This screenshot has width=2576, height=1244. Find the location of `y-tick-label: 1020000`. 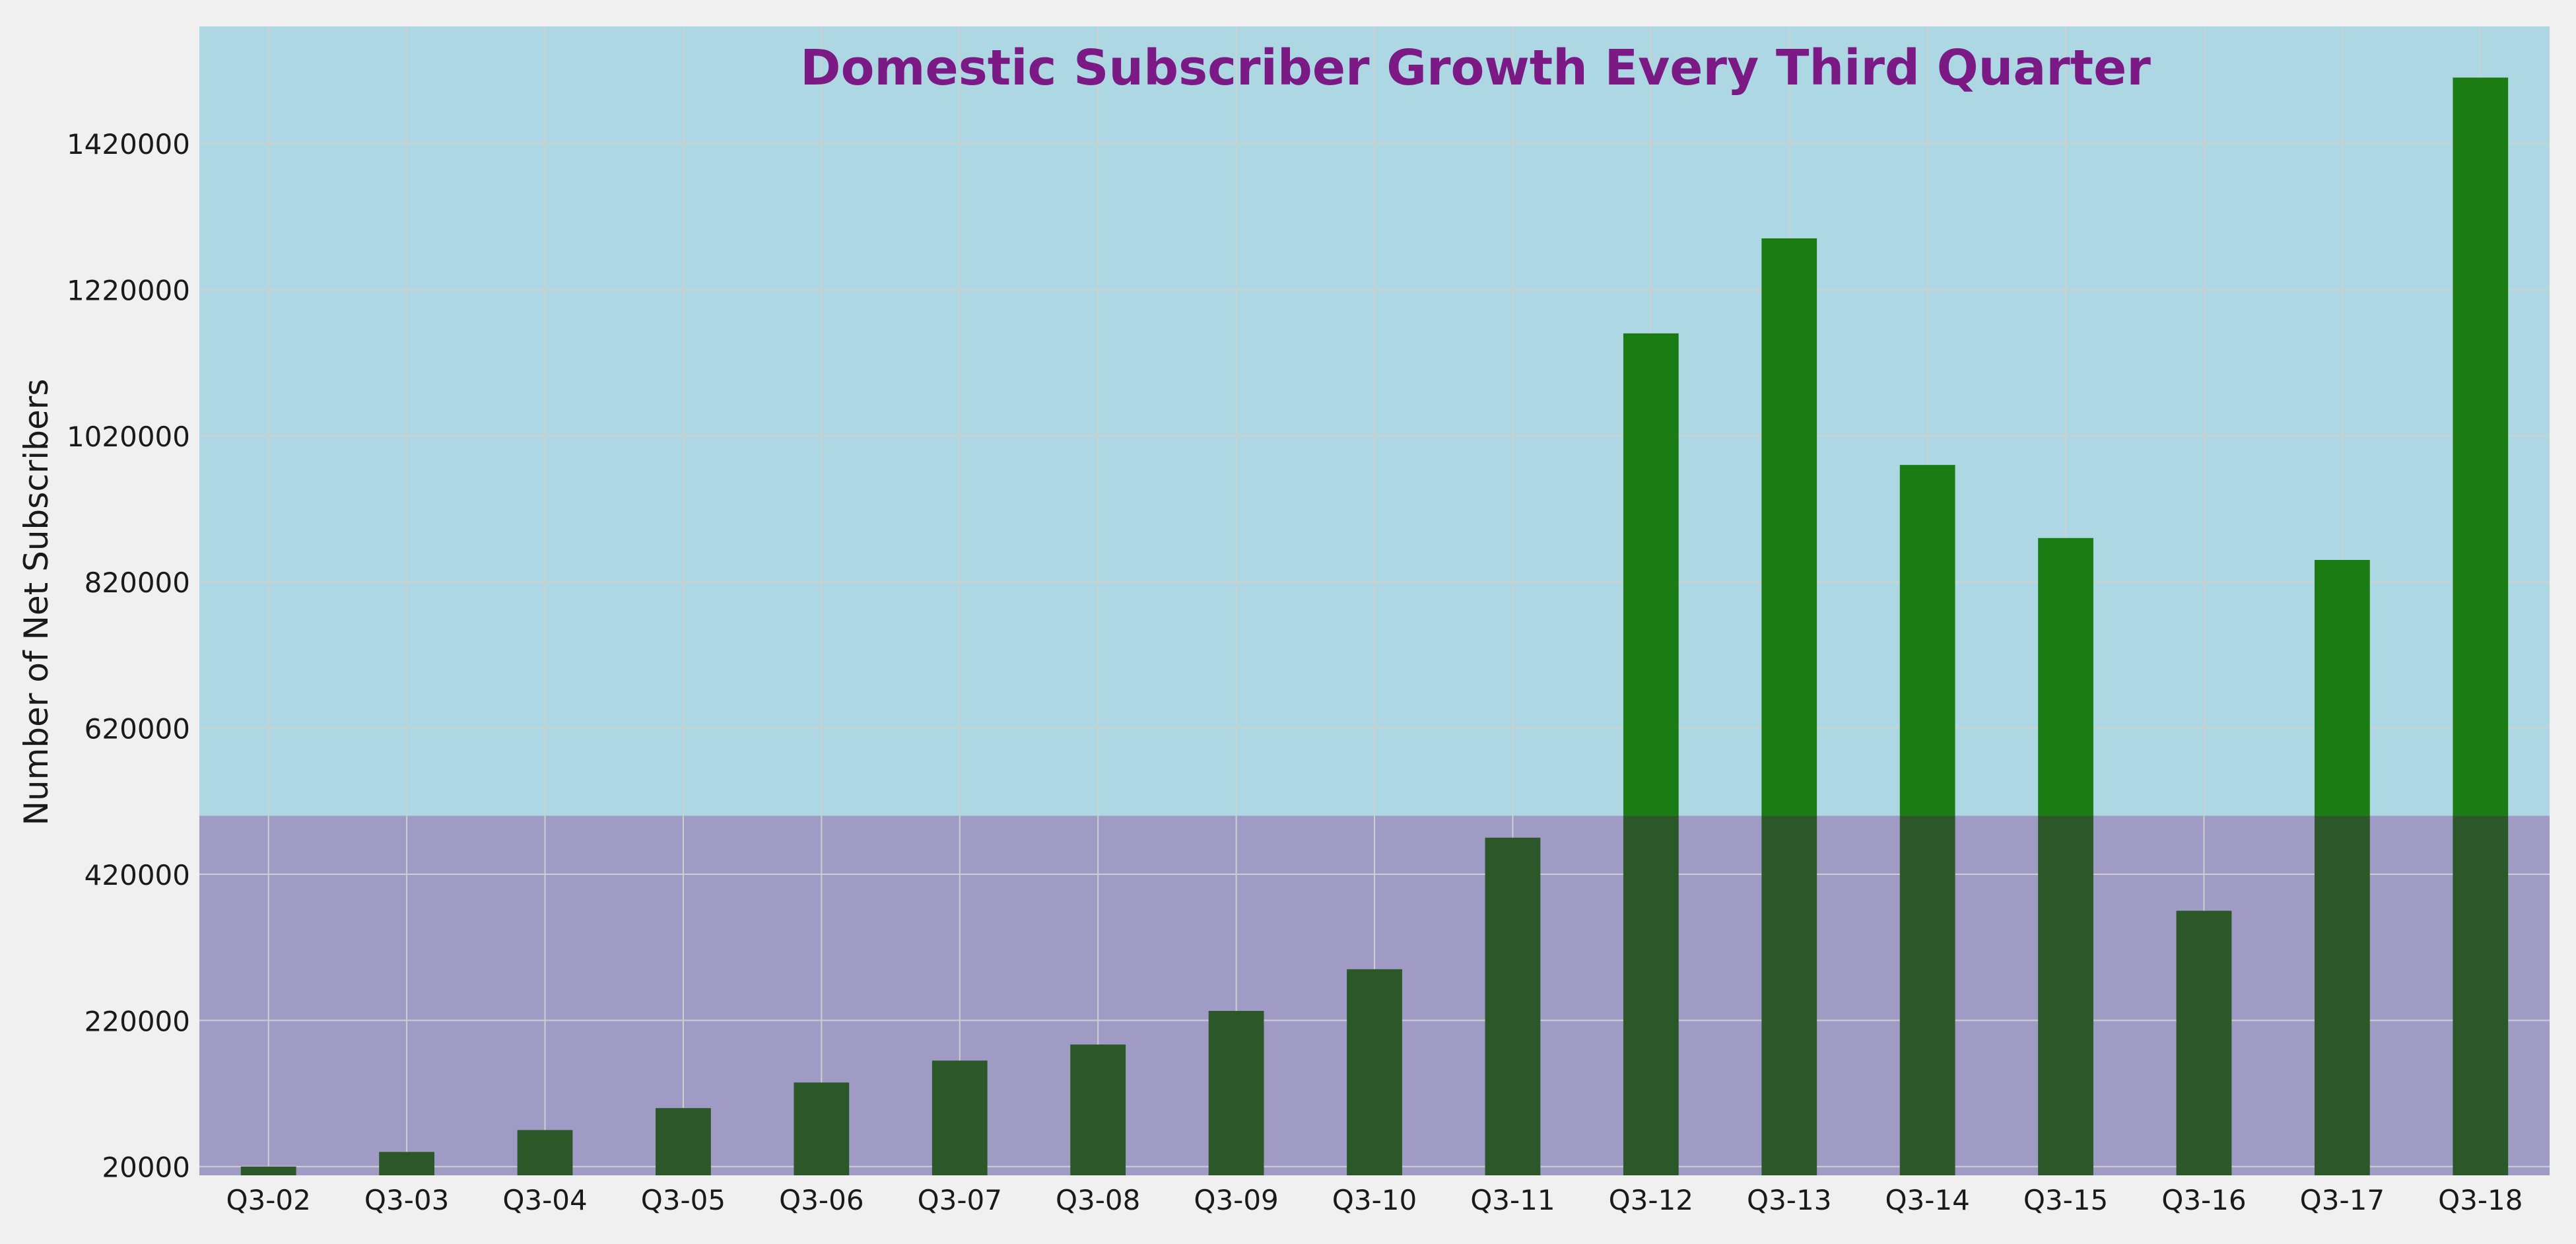

y-tick-label: 1020000 is located at coordinates (128, 437).